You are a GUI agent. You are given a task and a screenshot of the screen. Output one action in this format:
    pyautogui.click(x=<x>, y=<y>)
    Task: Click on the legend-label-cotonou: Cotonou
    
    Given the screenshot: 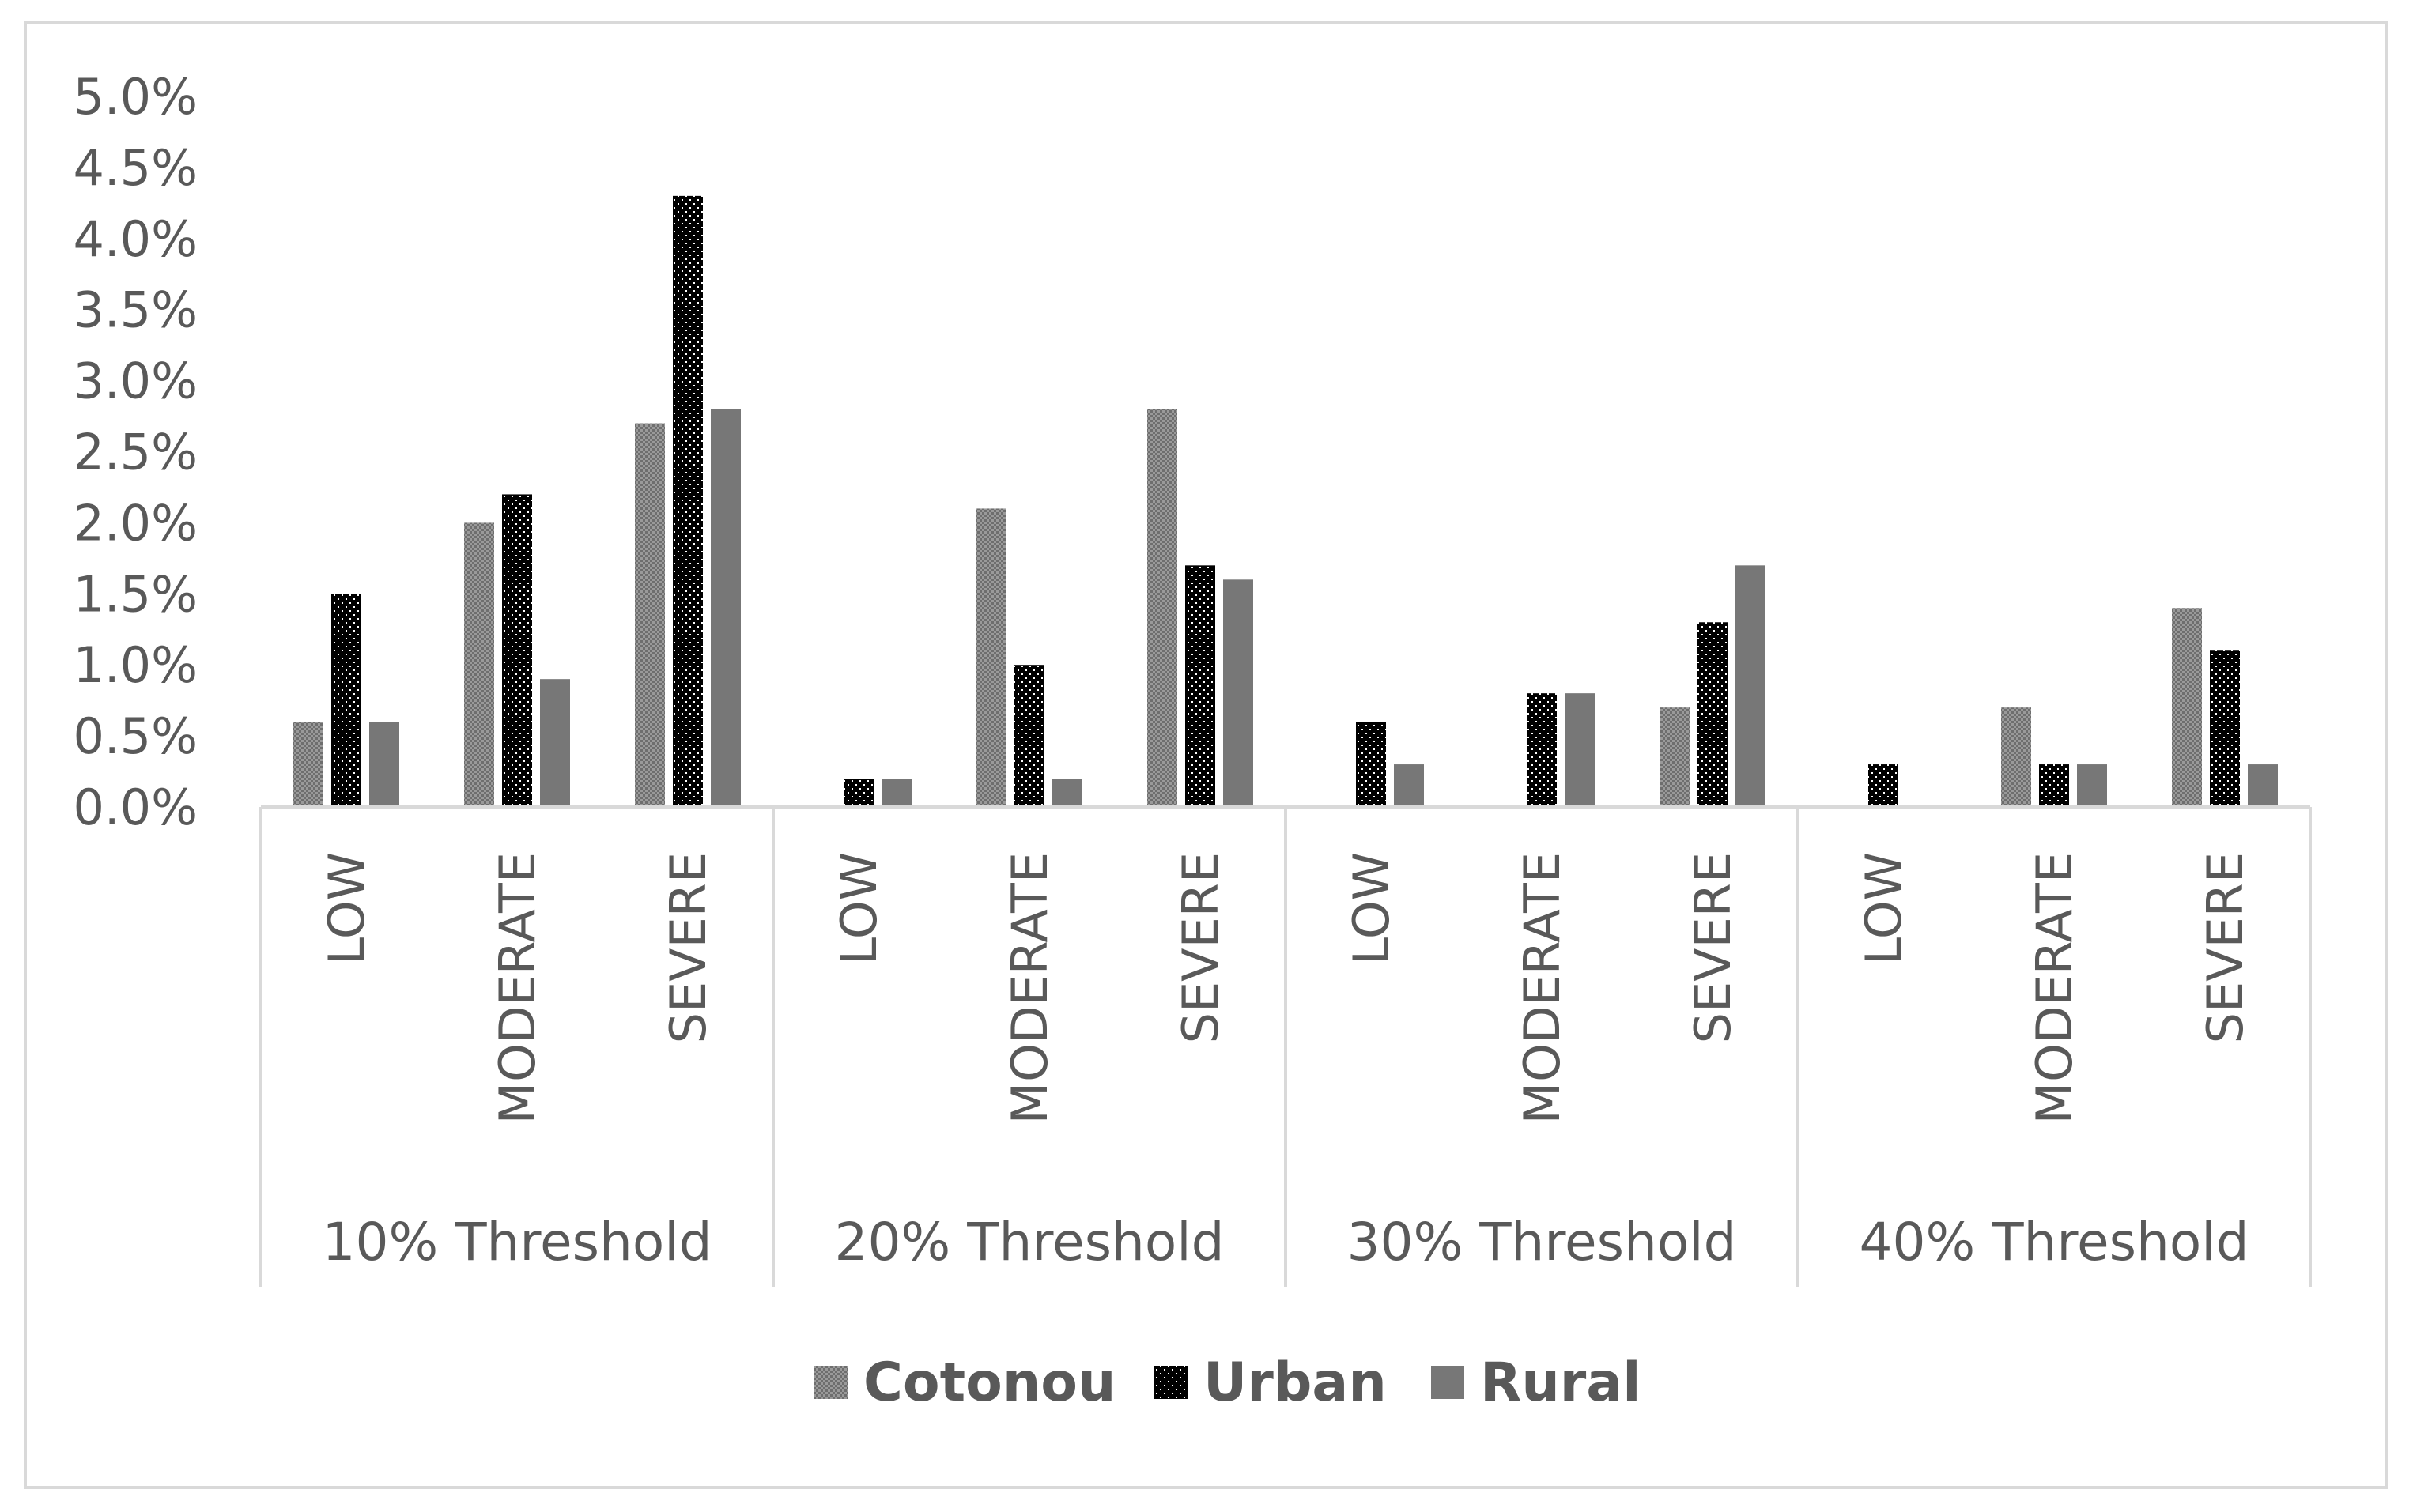 What is the action you would take?
    pyautogui.click(x=989, y=1383)
    